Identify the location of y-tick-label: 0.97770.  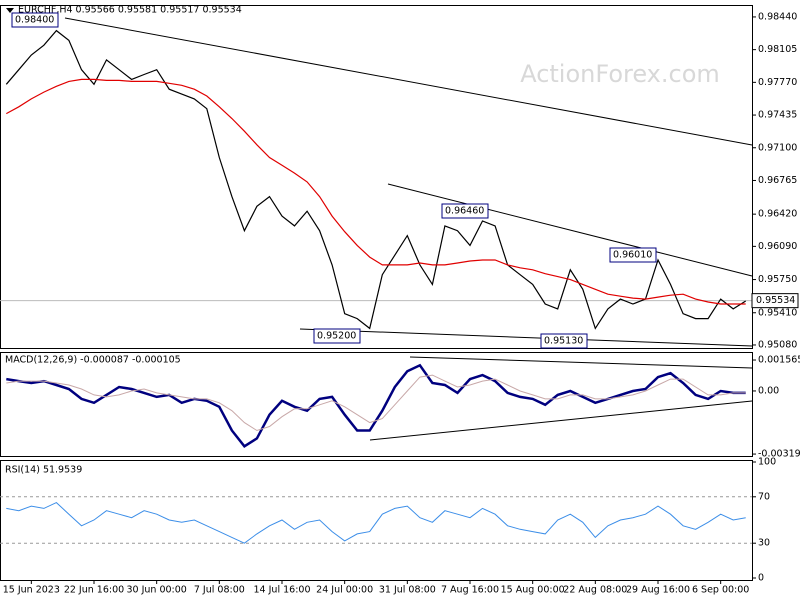
(777, 82).